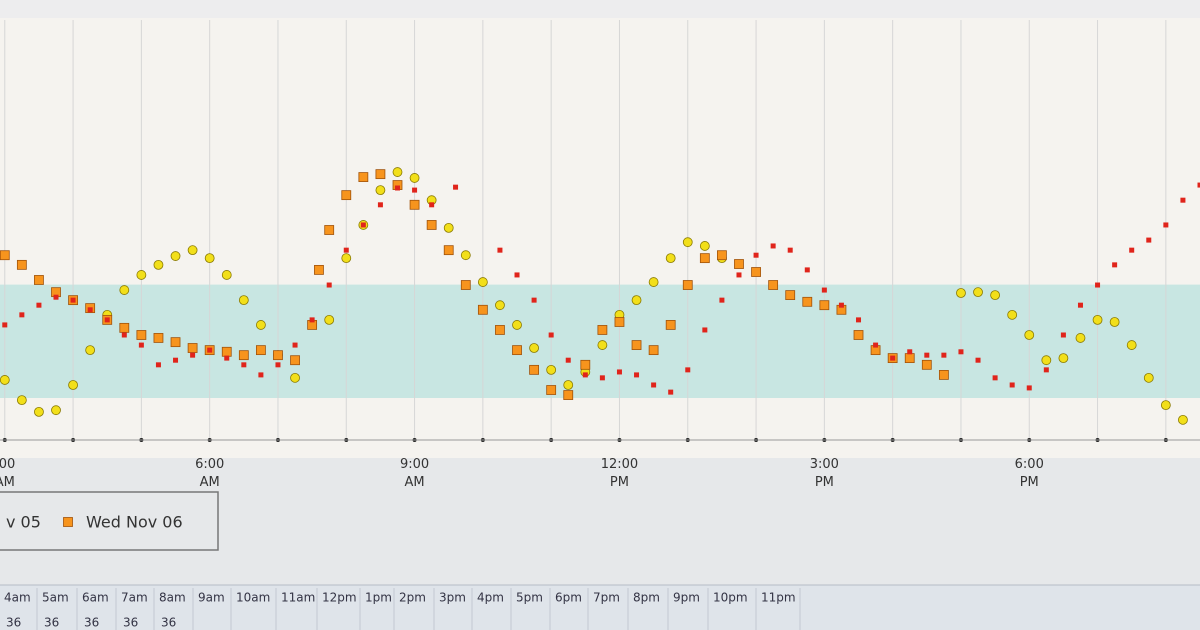  What do you see at coordinates (339, 598) in the screenshot?
I see `hour-label: 12pm` at bounding box center [339, 598].